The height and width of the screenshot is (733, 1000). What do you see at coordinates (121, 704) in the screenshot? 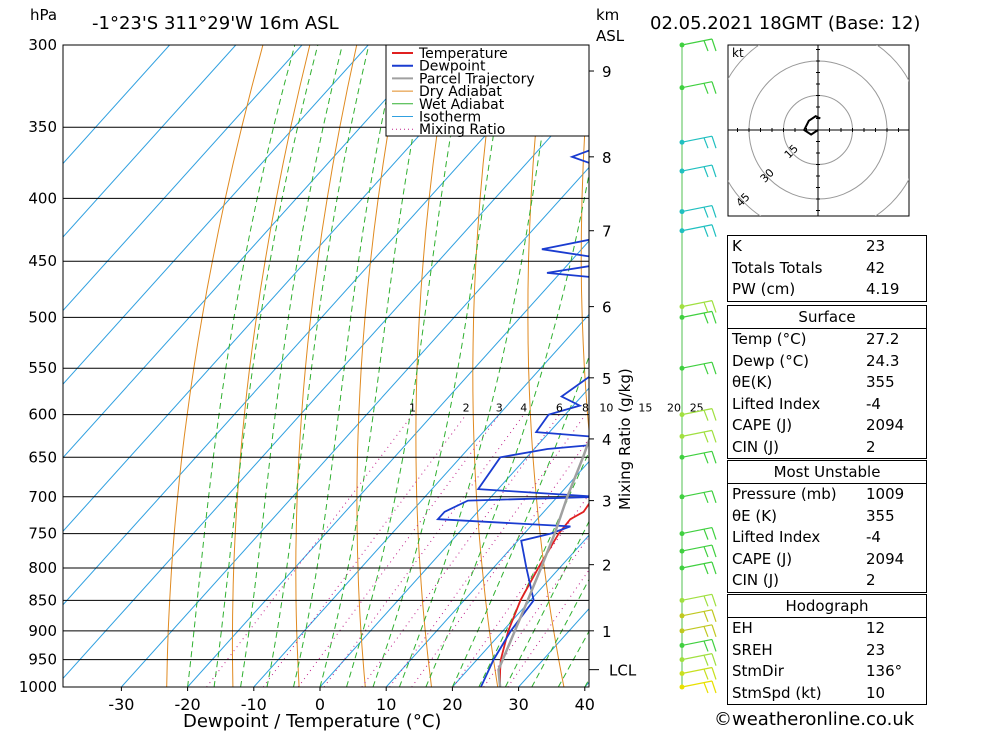
I see `temperature-tick-label: -30` at bounding box center [121, 704].